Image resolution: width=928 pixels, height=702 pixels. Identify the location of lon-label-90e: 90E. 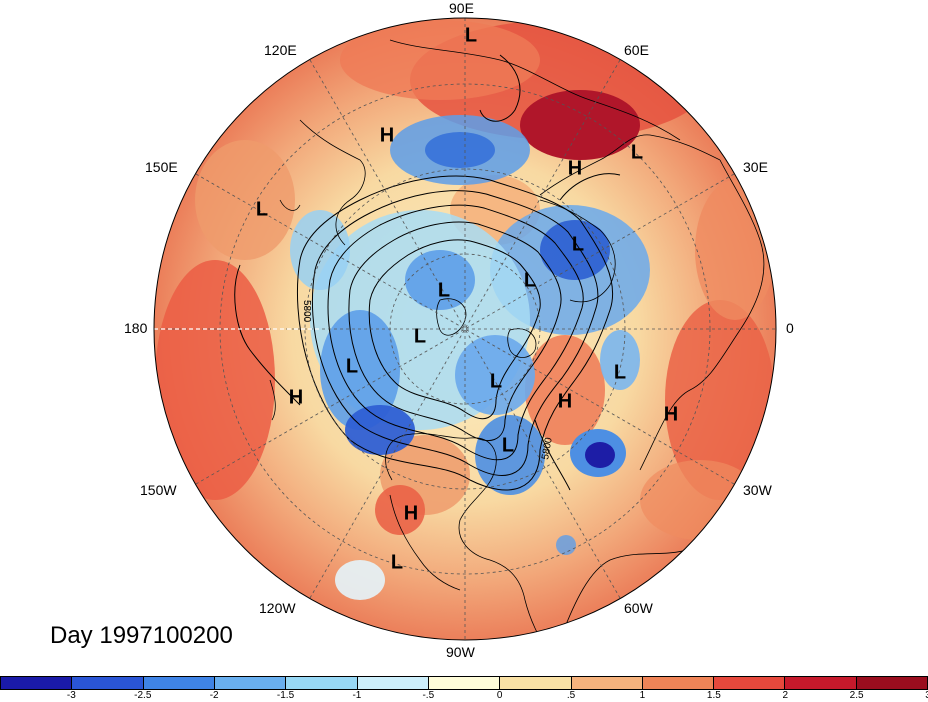
(461, 8).